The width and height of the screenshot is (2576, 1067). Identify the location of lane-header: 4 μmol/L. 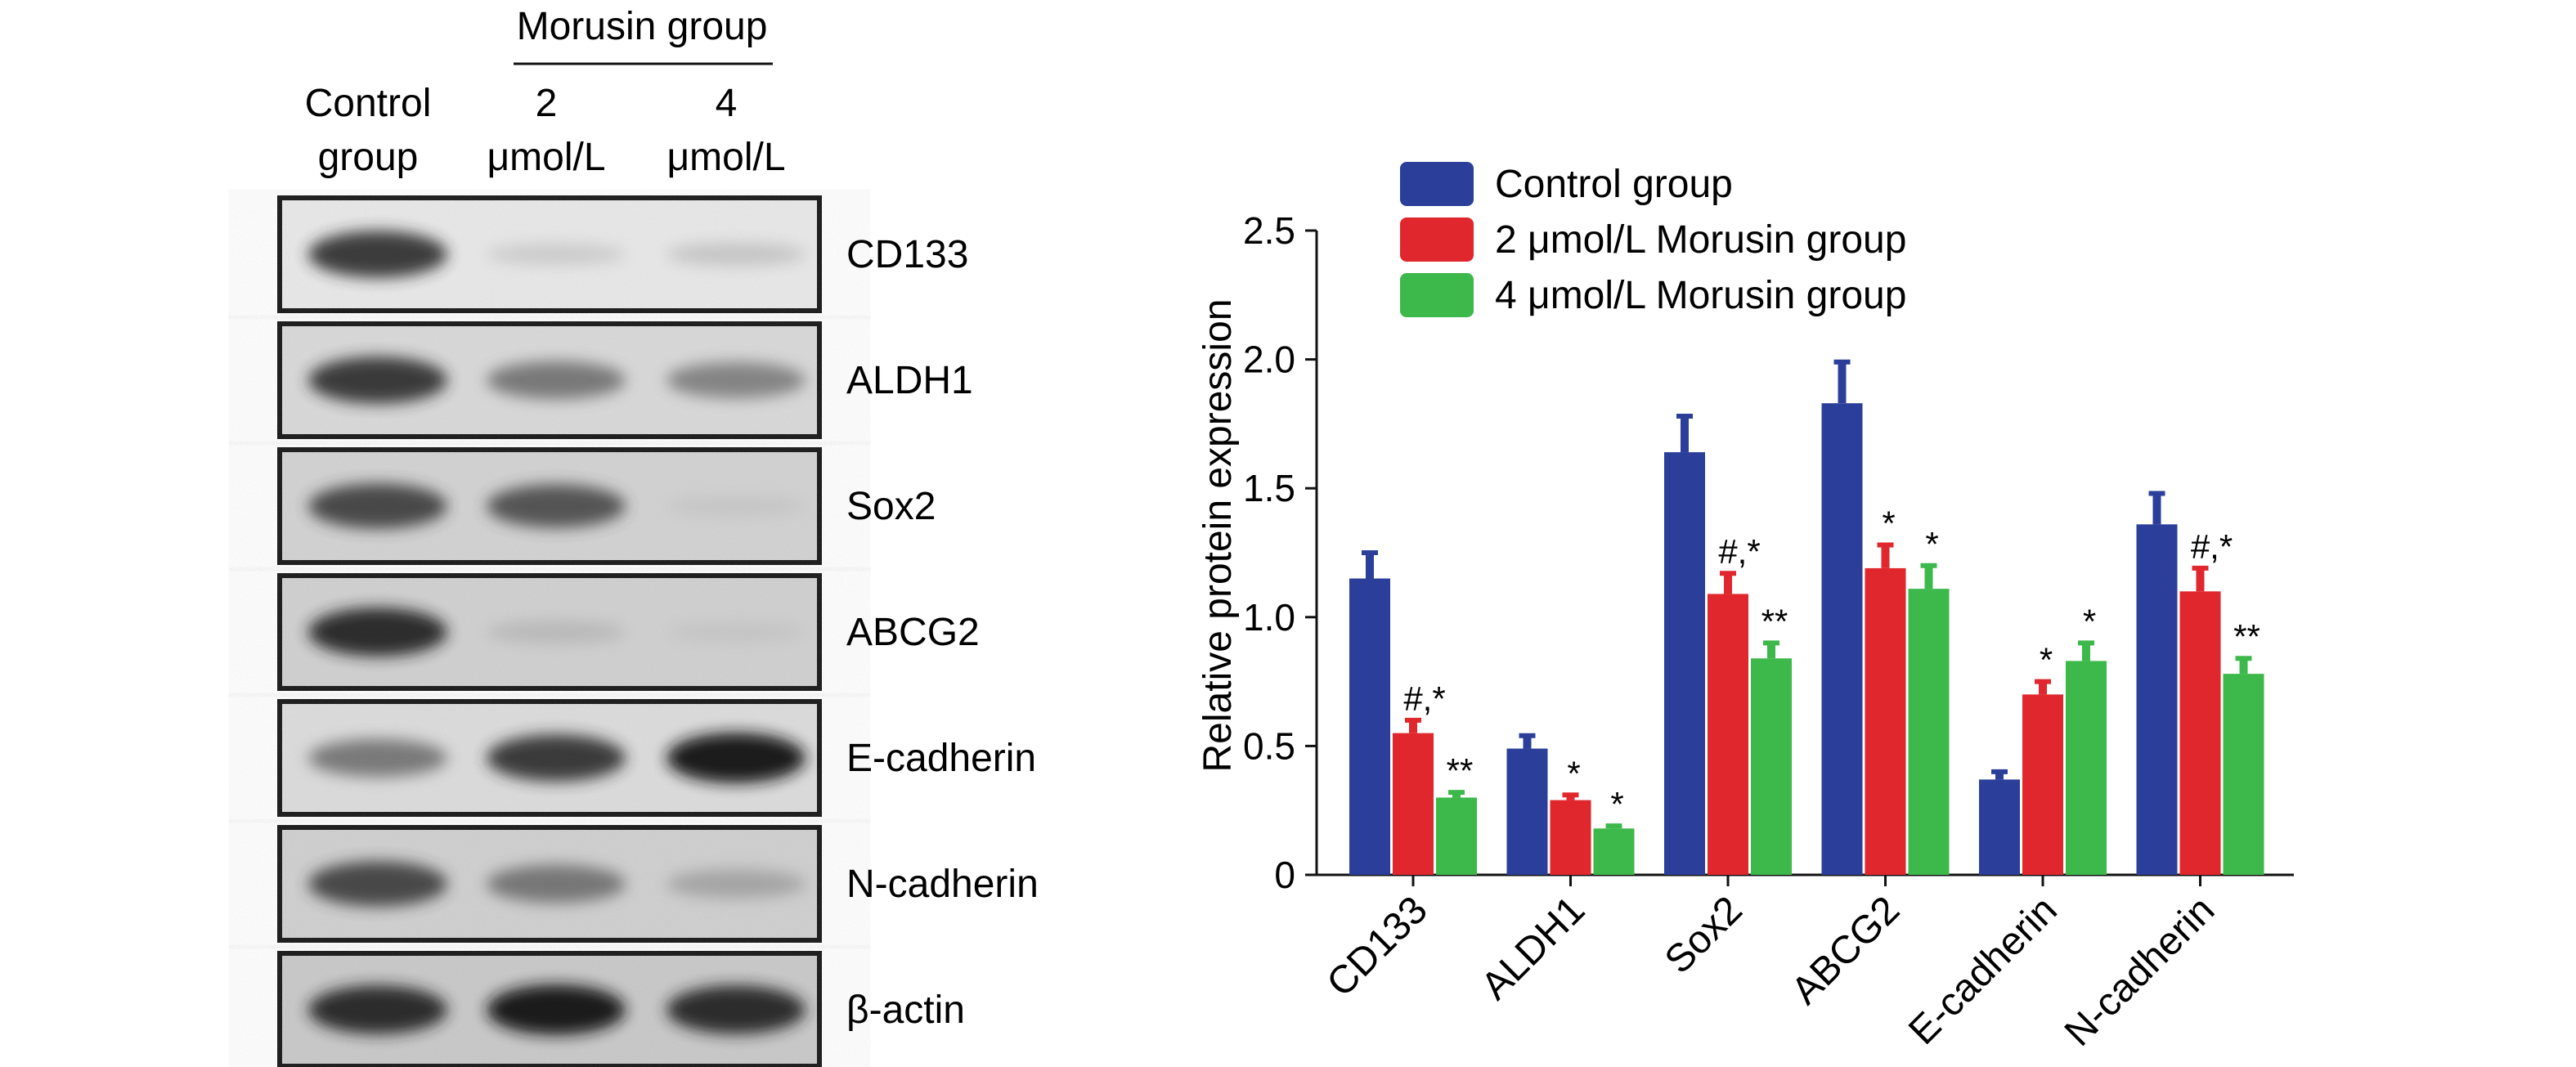
(725, 130).